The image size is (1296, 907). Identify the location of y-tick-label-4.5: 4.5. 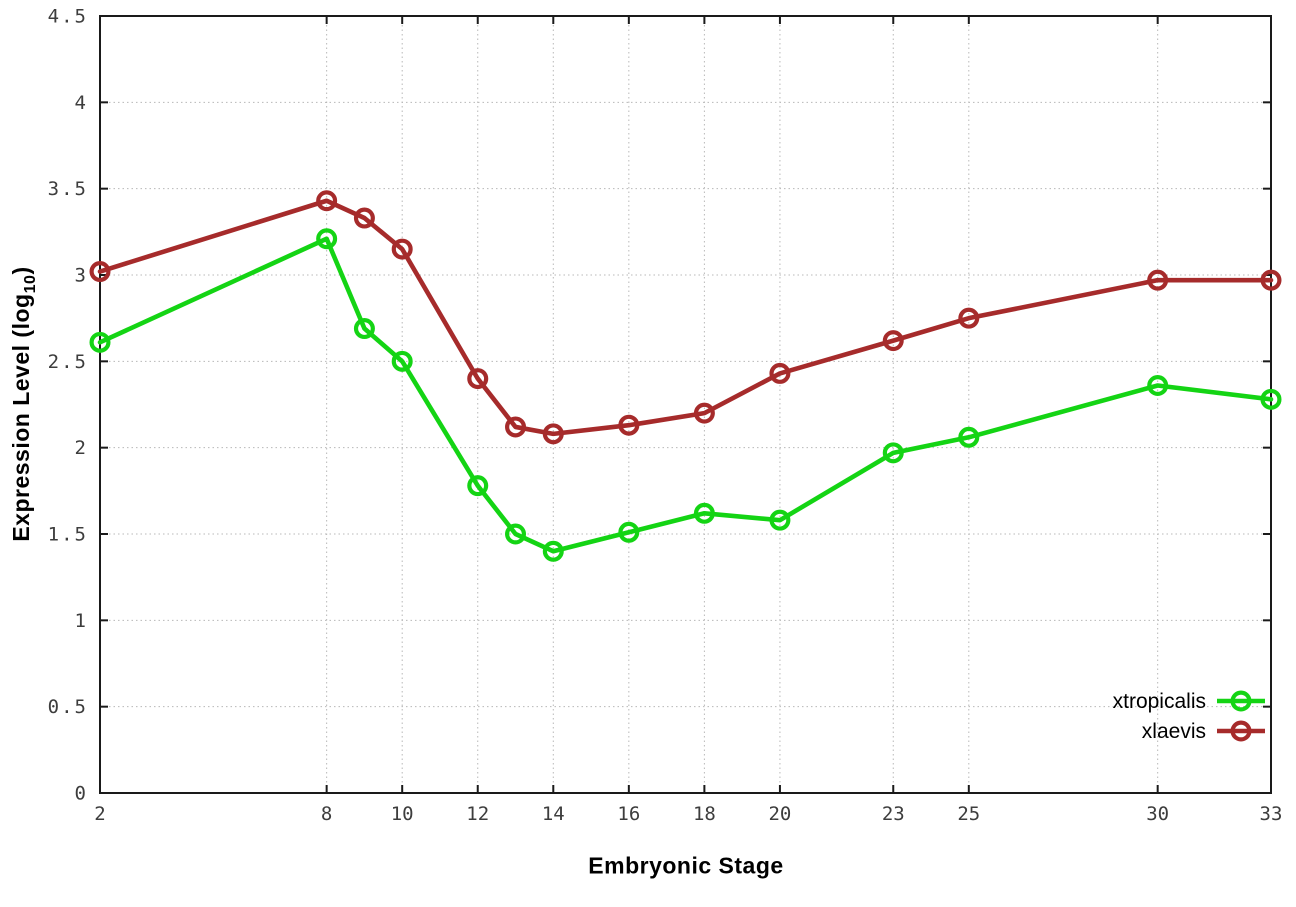
(68, 17).